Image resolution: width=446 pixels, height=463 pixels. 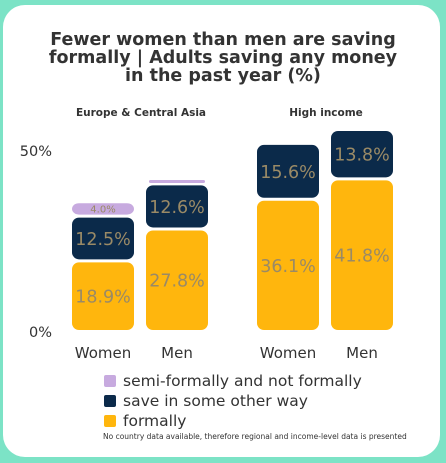 What do you see at coordinates (233, 421) in the screenshot?
I see `legend-item-formally: formally` at bounding box center [233, 421].